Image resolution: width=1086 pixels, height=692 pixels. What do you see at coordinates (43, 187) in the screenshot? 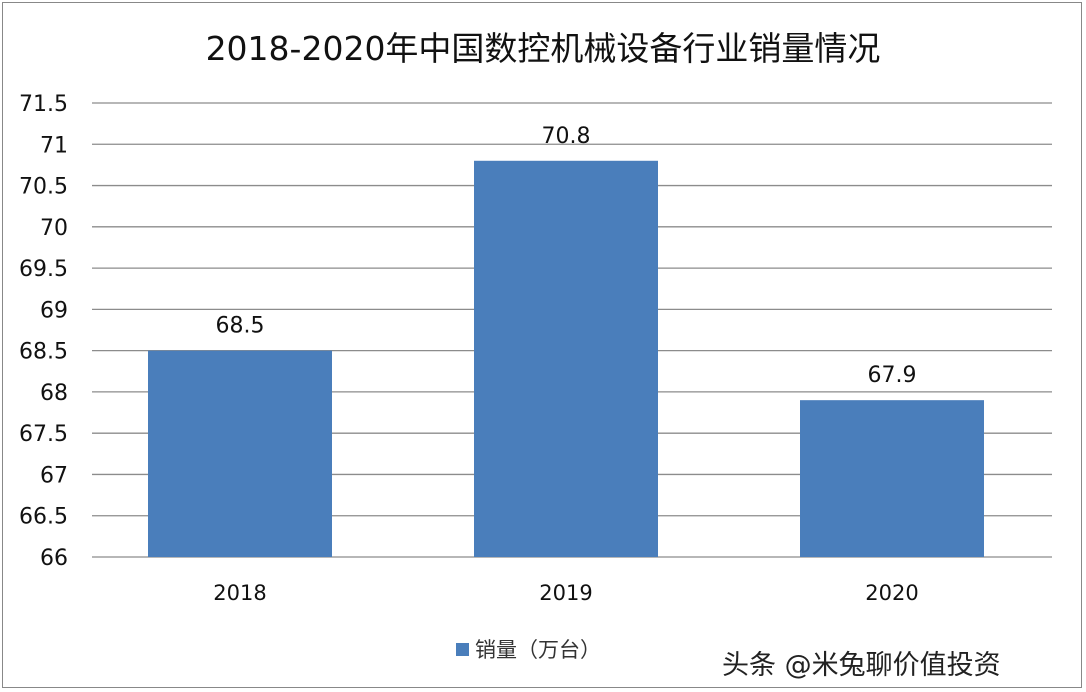
I see `y-tick-label: 70.5` at bounding box center [43, 187].